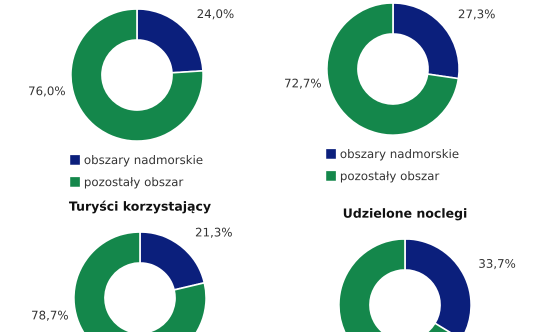  What do you see at coordinates (214, 233) in the screenshot?
I see `data-label: 21,3%` at bounding box center [214, 233].